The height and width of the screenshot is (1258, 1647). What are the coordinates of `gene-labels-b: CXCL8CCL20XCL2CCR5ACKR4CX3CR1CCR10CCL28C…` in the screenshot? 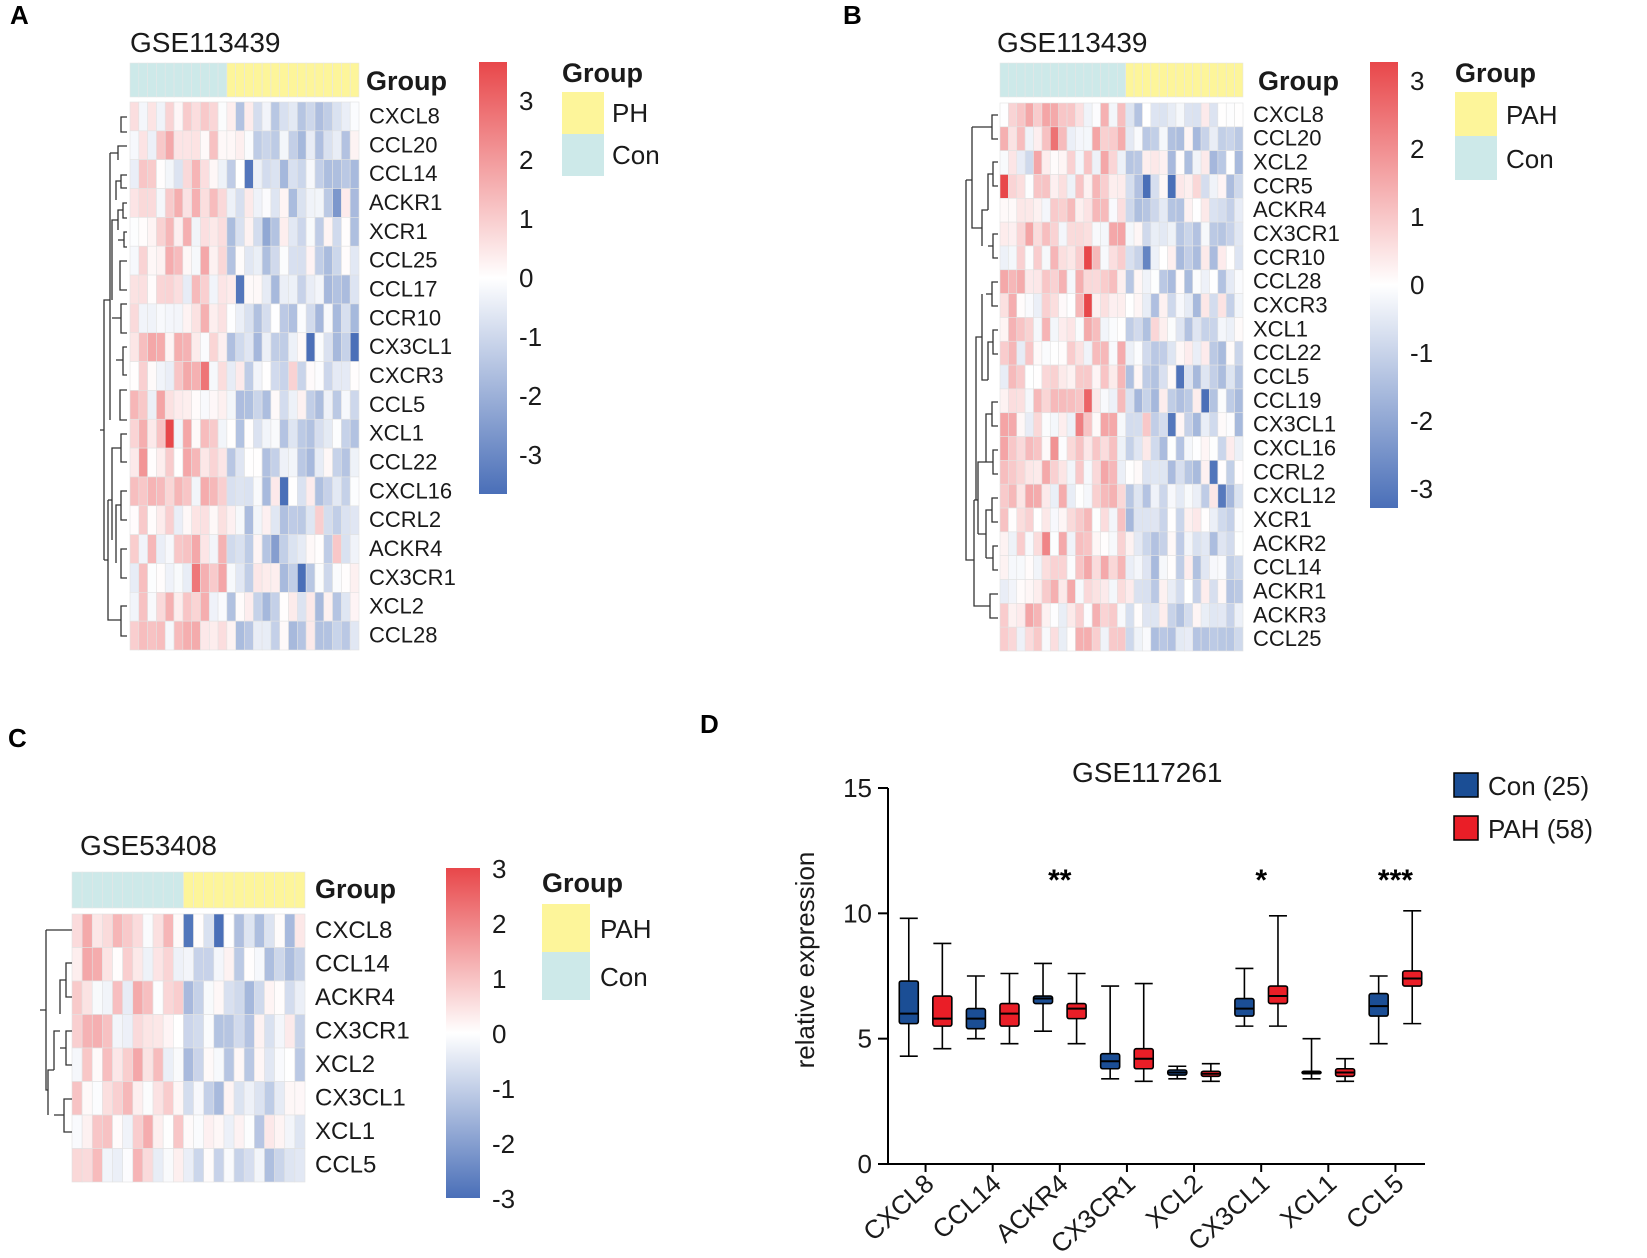 It's located at (1296, 376).